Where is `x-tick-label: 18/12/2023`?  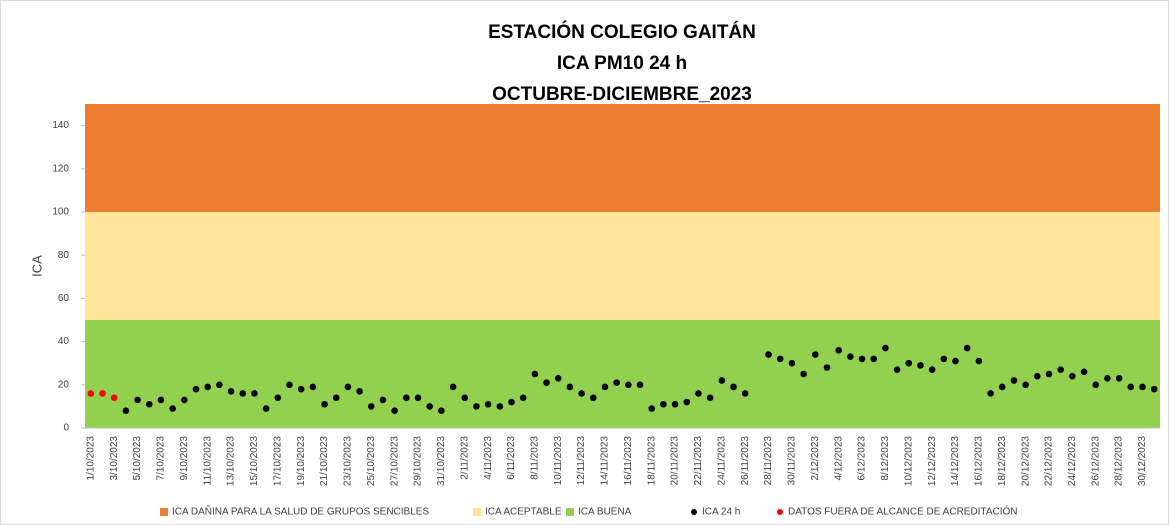
x-tick-label: 18/12/2023 is located at coordinates (1002, 461).